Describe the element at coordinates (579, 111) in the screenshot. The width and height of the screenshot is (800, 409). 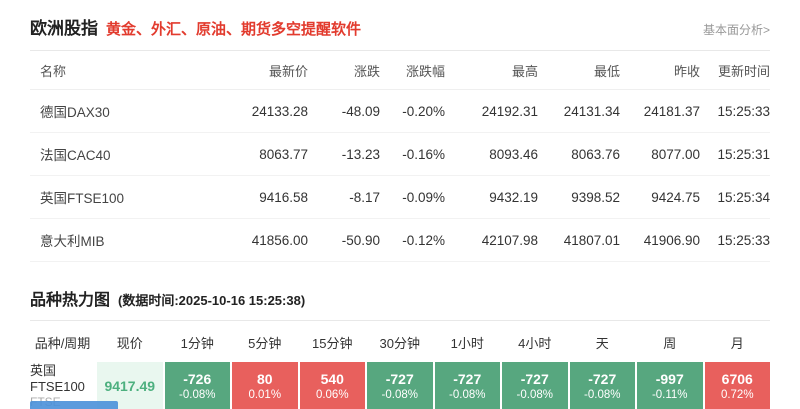
I see `low-value: 24131.34` at that location.